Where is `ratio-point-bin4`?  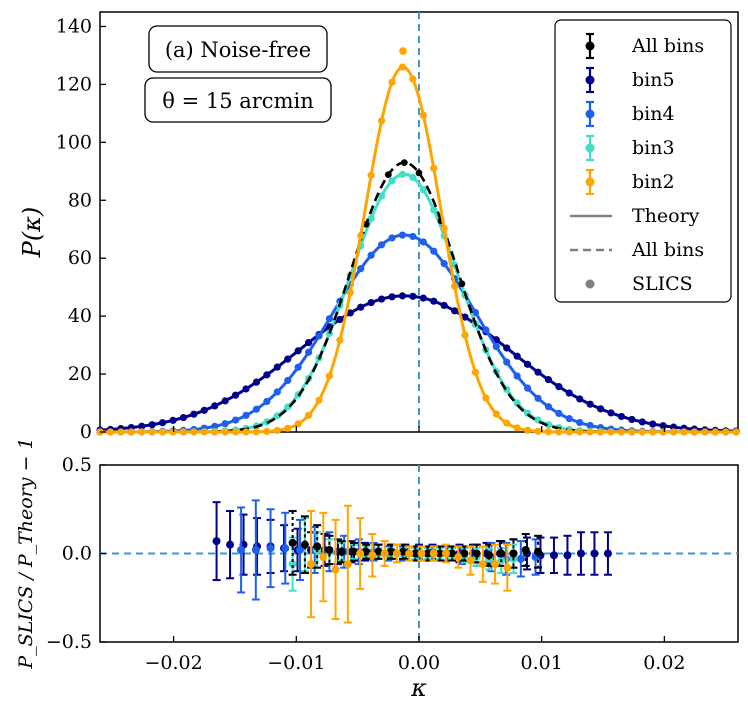 ratio-point-bin4 is located at coordinates (285, 548).